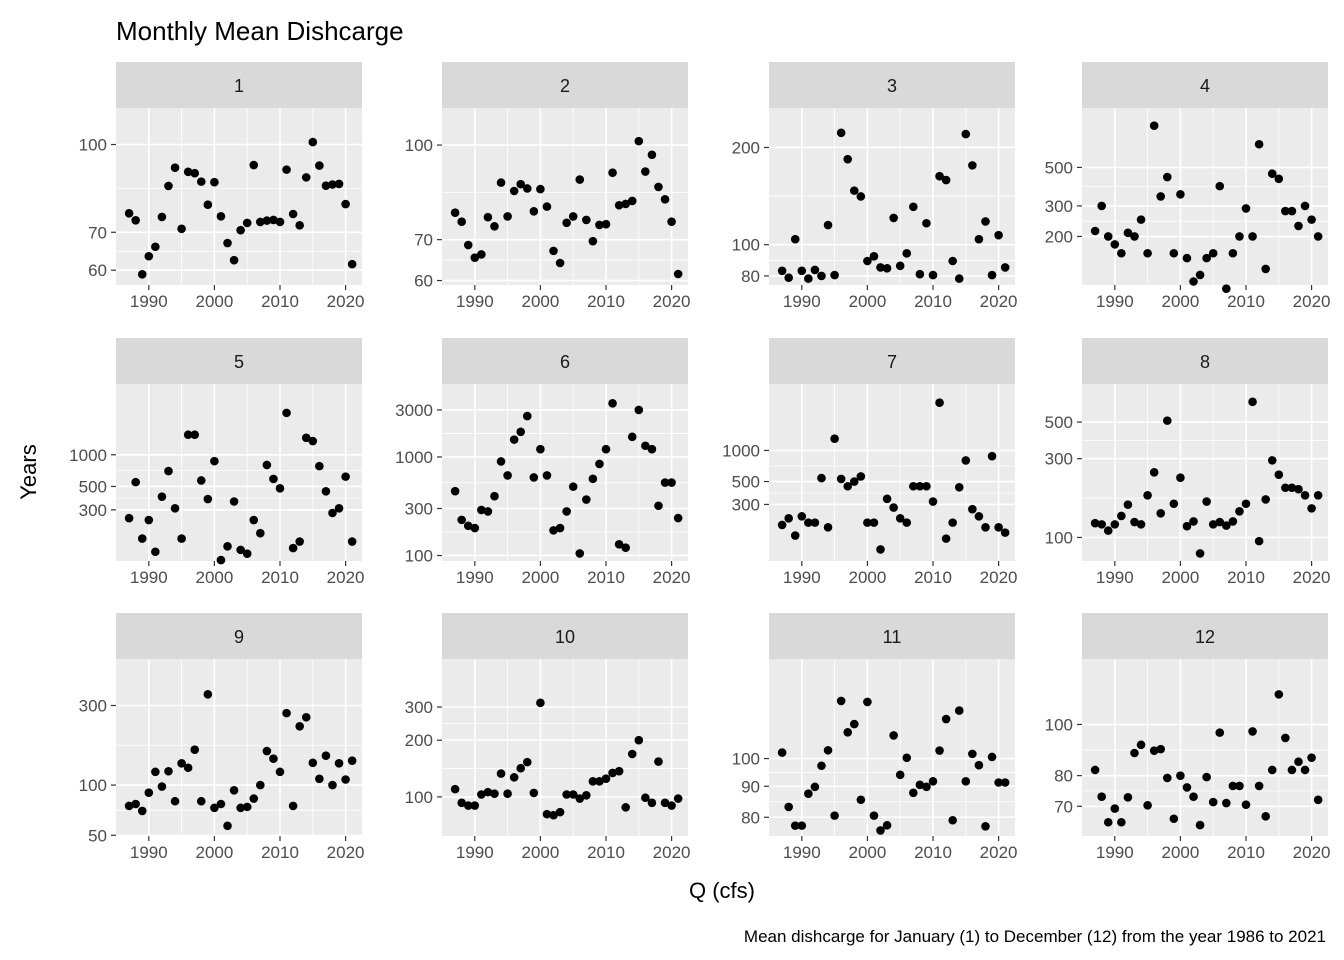 The height and width of the screenshot is (960, 1344). What do you see at coordinates (746, 482) in the screenshot?
I see `y-tick-label: 500` at bounding box center [746, 482].